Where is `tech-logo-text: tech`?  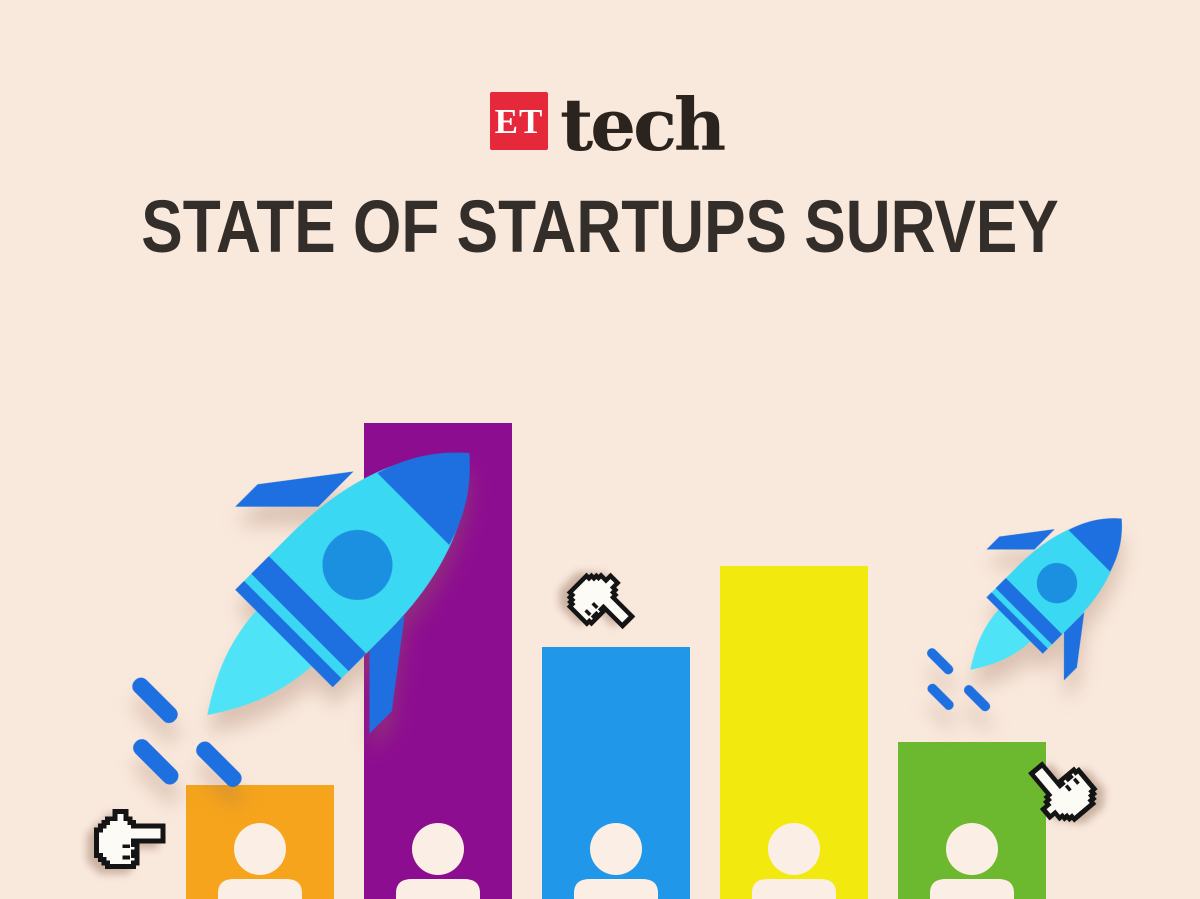
tech-logo-text: tech is located at coordinates (643, 124).